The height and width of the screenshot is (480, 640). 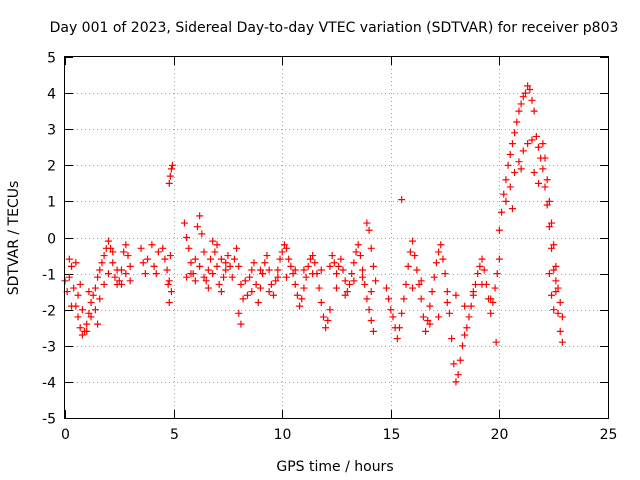 What do you see at coordinates (51, 95) in the screenshot?
I see `y-tick-label: 4` at bounding box center [51, 95].